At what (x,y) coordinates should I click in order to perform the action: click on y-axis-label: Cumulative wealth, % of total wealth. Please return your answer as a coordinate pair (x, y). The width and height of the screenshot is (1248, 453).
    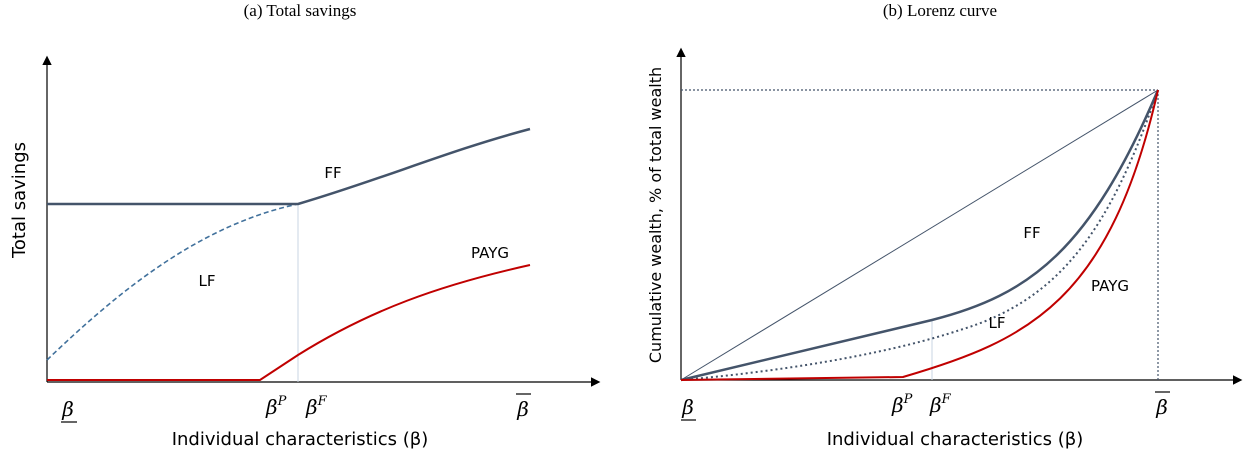
    Looking at the image, I should click on (655, 215).